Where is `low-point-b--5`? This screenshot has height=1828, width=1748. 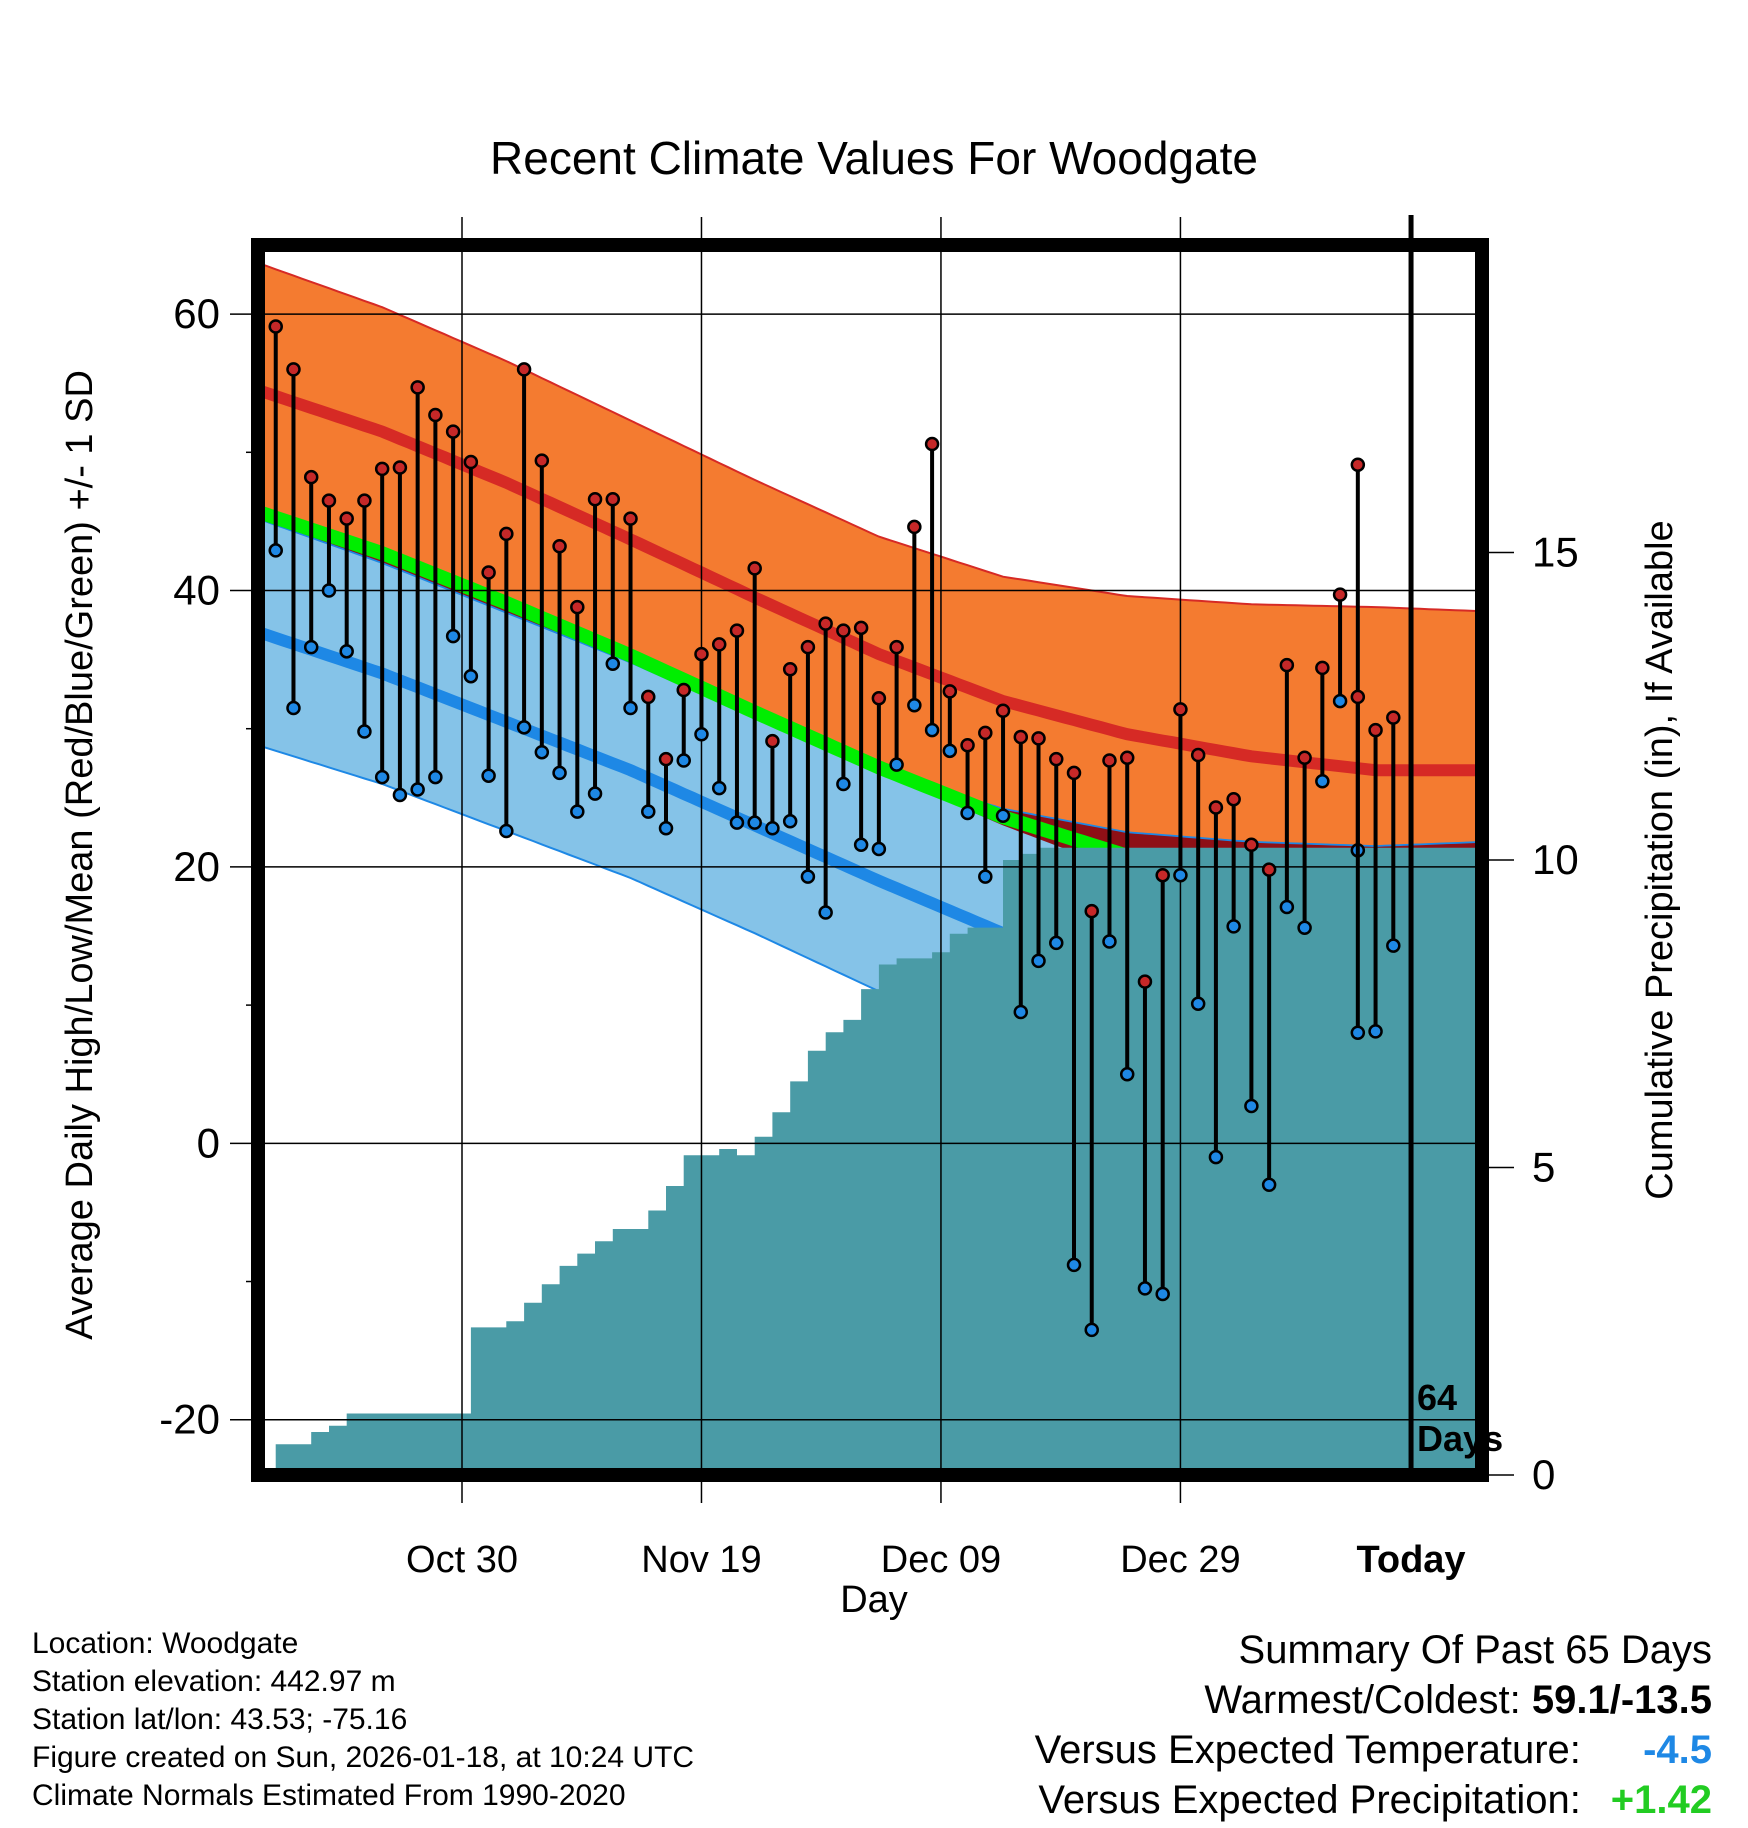
low-point-b--5 is located at coordinates (1322, 781).